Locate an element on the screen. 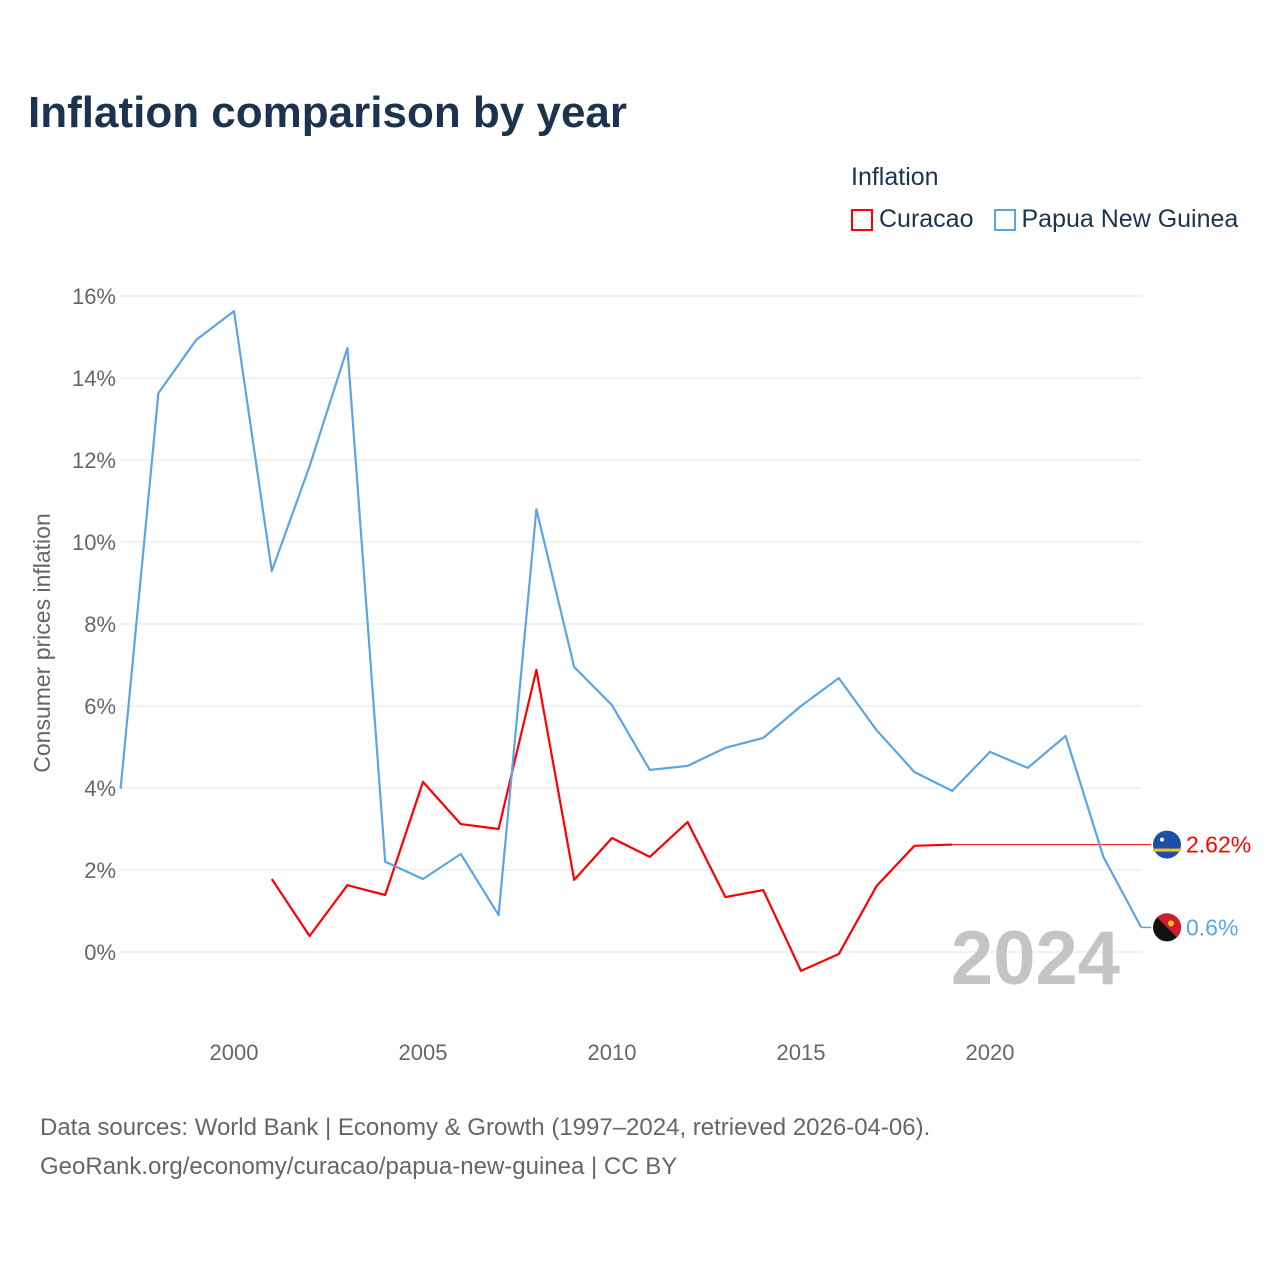 The height and width of the screenshot is (1280, 1280). legend: Curacao Papua New Guinea is located at coordinates (1044, 219).